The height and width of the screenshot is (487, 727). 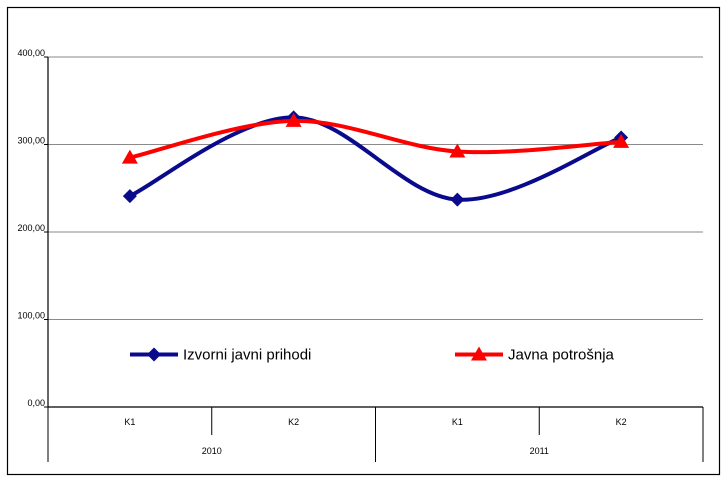 I want to click on y-tick-label: 400,00, so click(x=31, y=53).